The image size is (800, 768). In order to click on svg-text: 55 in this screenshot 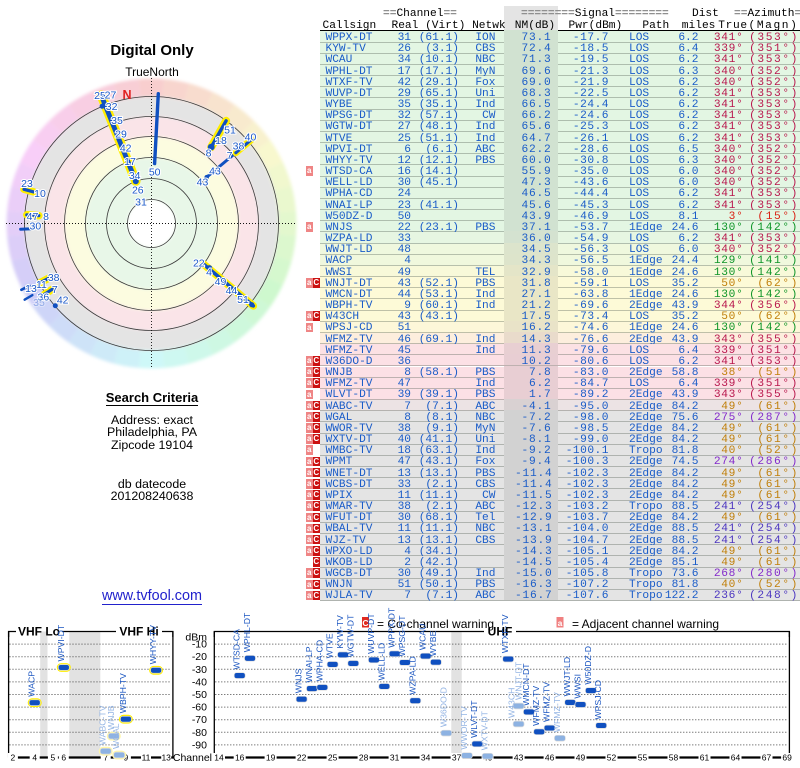, I will do `click(643, 758)`.